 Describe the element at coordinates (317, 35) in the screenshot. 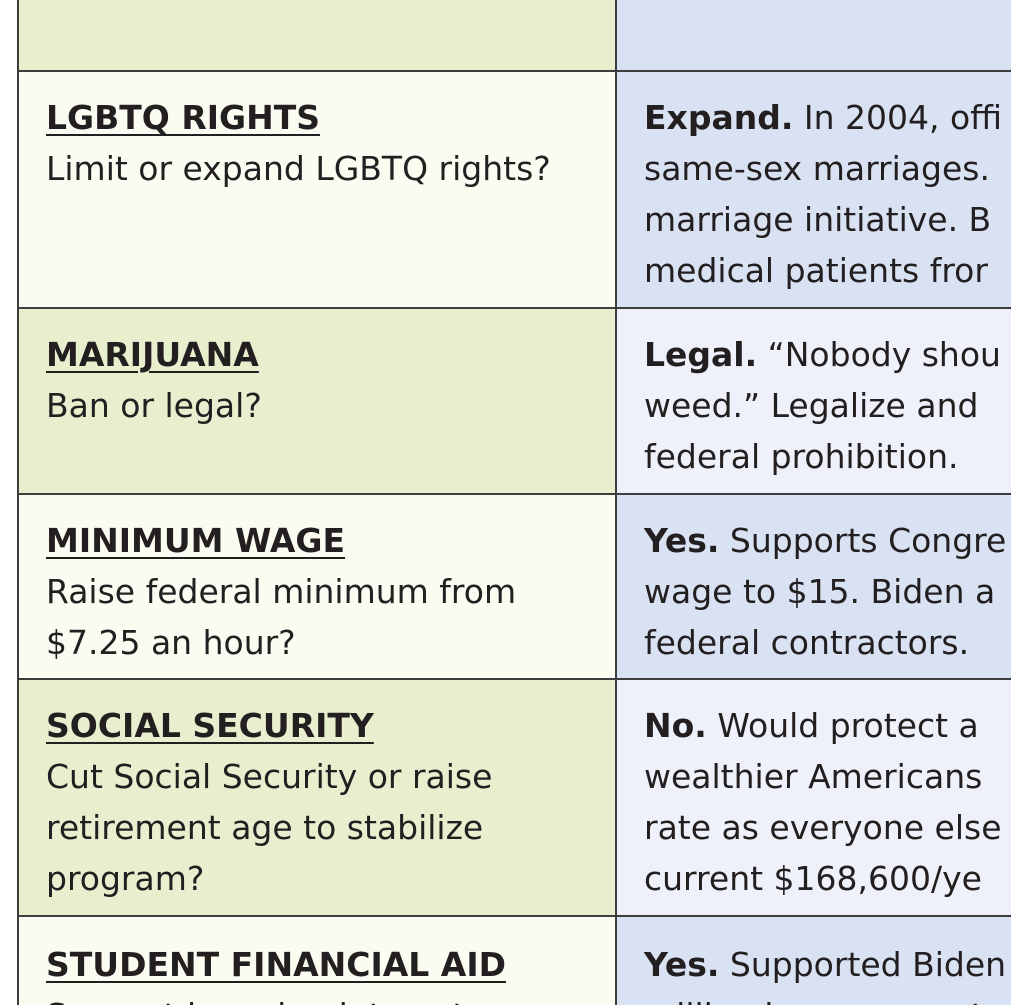

I see `header-cell-left` at that location.